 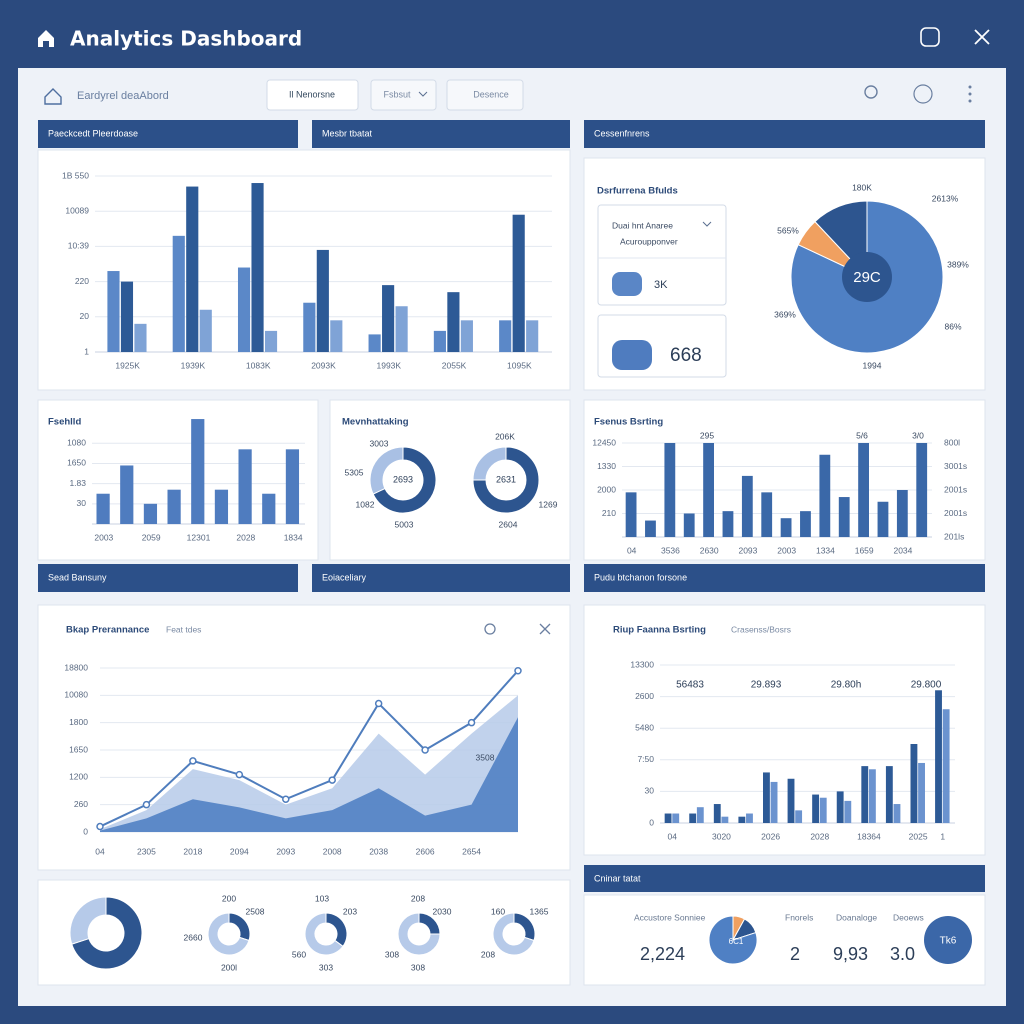 What do you see at coordinates (545, 629) in the screenshot?
I see `close-icon` at bounding box center [545, 629].